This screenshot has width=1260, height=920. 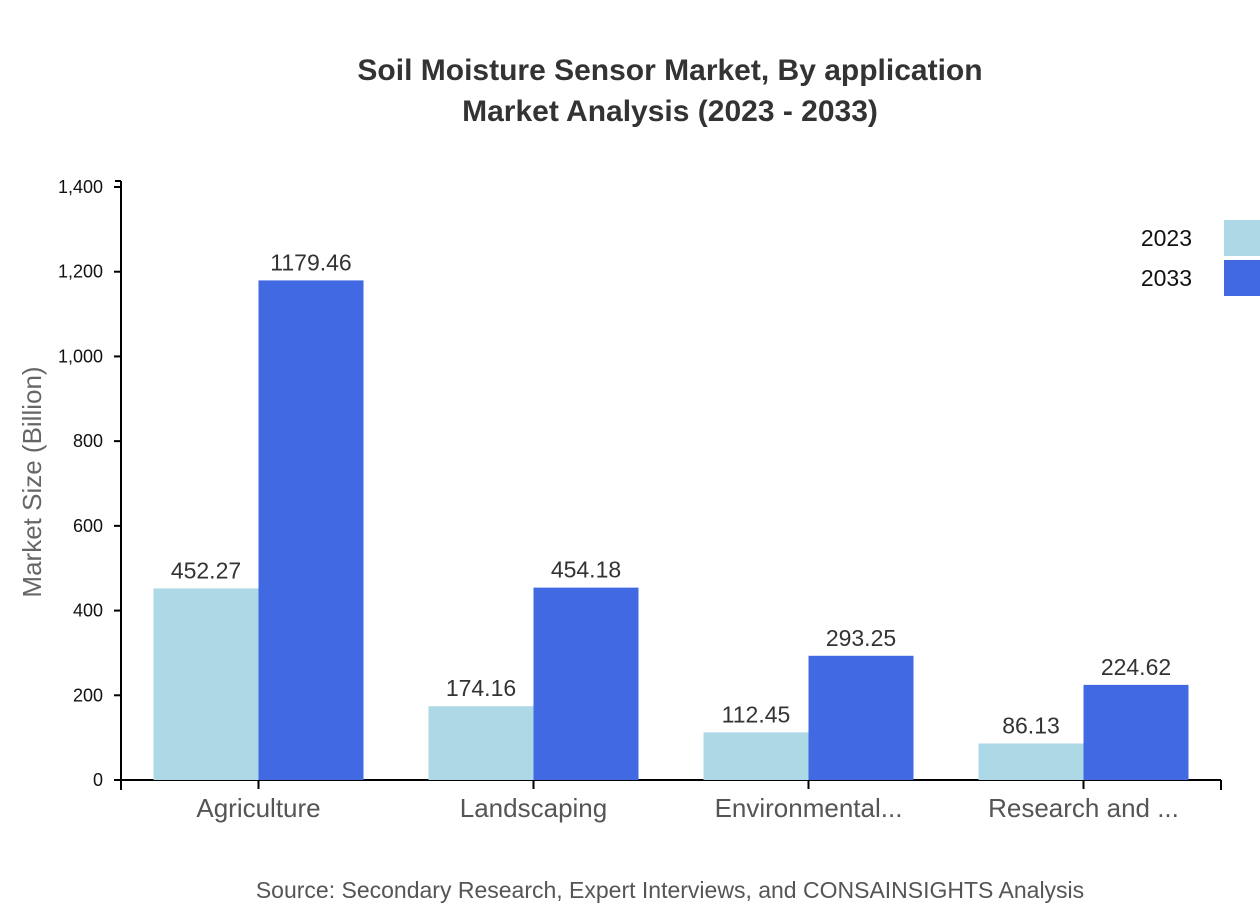 What do you see at coordinates (80, 272) in the screenshot?
I see `y-tick-label: 1,200` at bounding box center [80, 272].